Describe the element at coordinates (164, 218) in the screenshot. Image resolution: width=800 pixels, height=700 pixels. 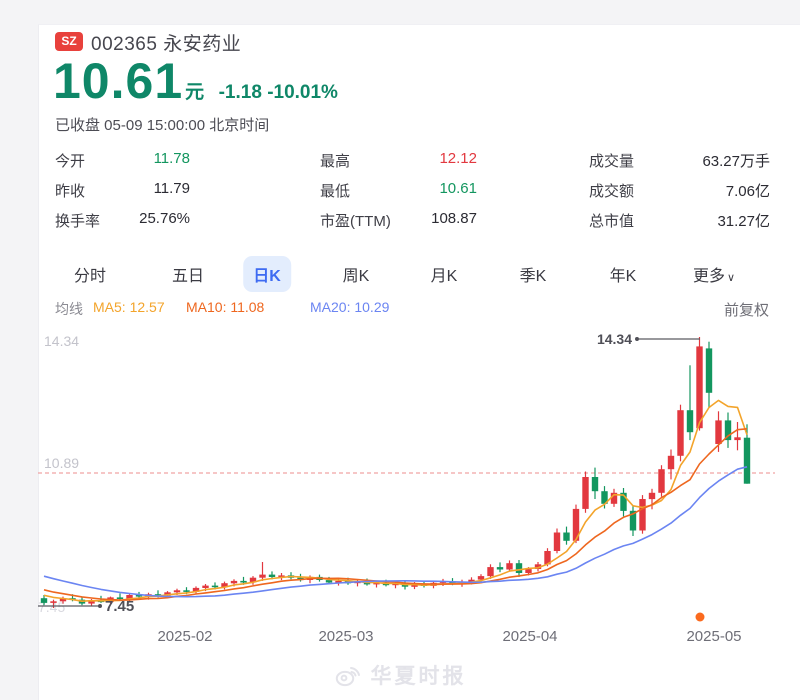
I see `stat-value: 25.76%` at that location.